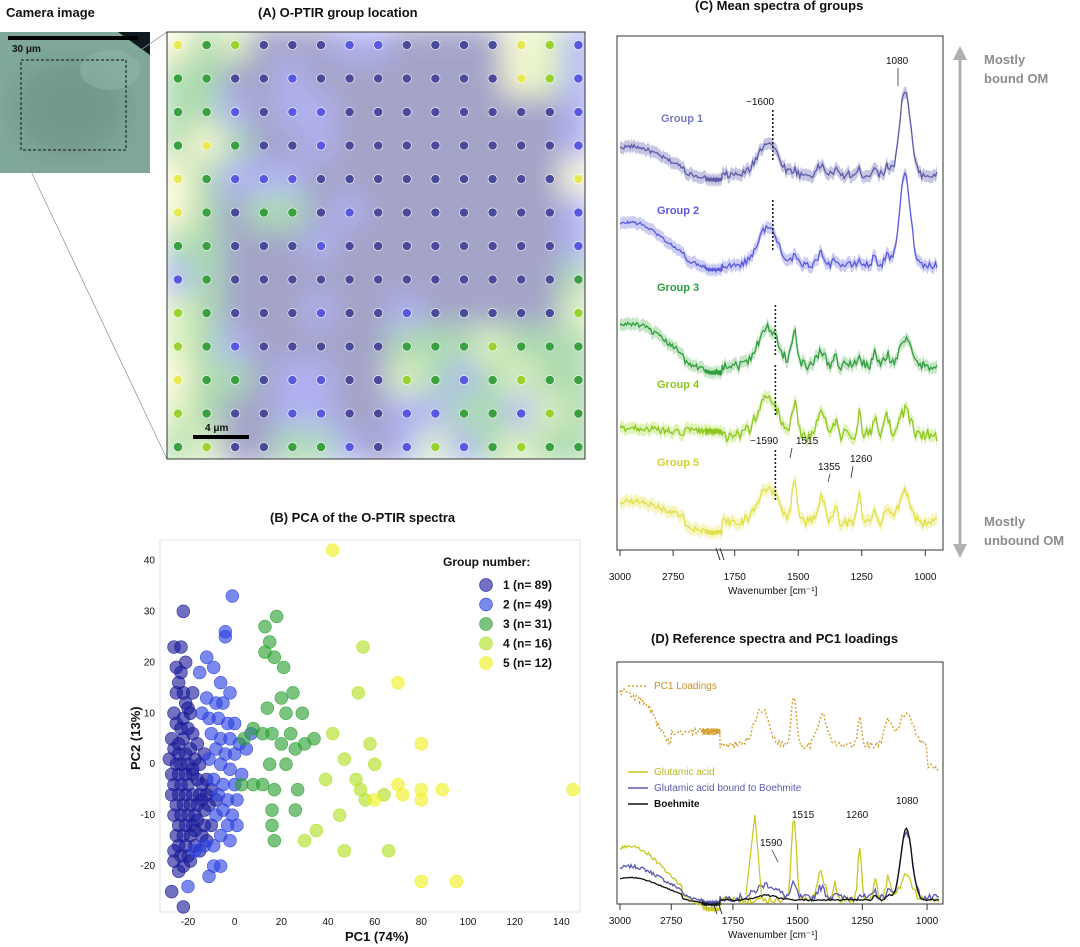  I want to click on reference-title: (D) Reference spectra and PC1 loadings, so click(774, 638).